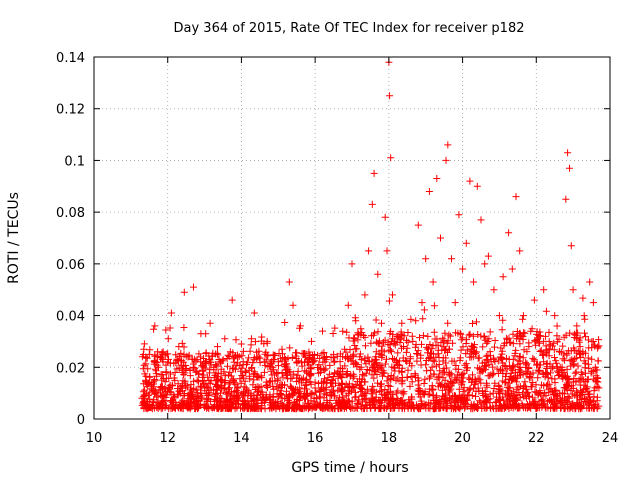  What do you see at coordinates (349, 468) in the screenshot?
I see `x-axis-label: GPS time / hours` at bounding box center [349, 468].